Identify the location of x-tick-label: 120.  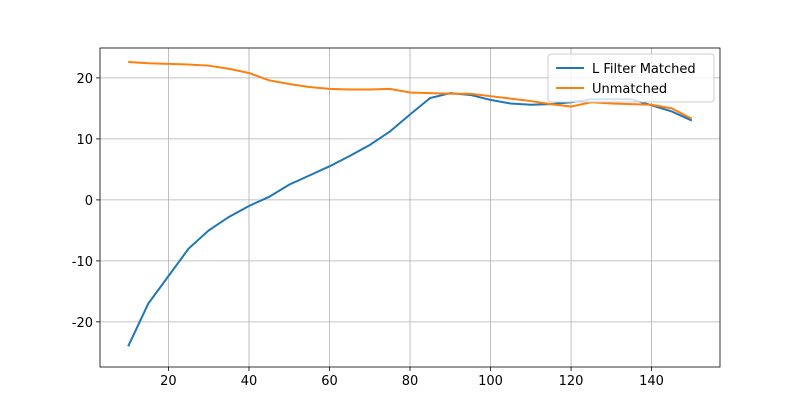
(571, 381).